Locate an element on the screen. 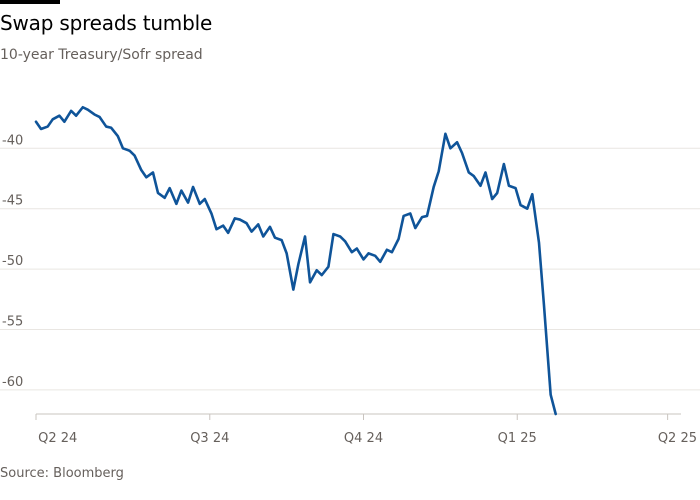 The height and width of the screenshot is (500, 700). chart-subtitle: 10-year Treasury/Sofr spread is located at coordinates (101, 55).